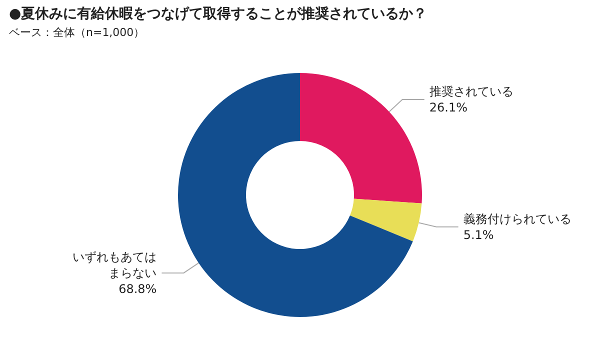  Describe the element at coordinates (517, 219) in the screenshot. I see `slice-label: 義務付けられている` at that location.